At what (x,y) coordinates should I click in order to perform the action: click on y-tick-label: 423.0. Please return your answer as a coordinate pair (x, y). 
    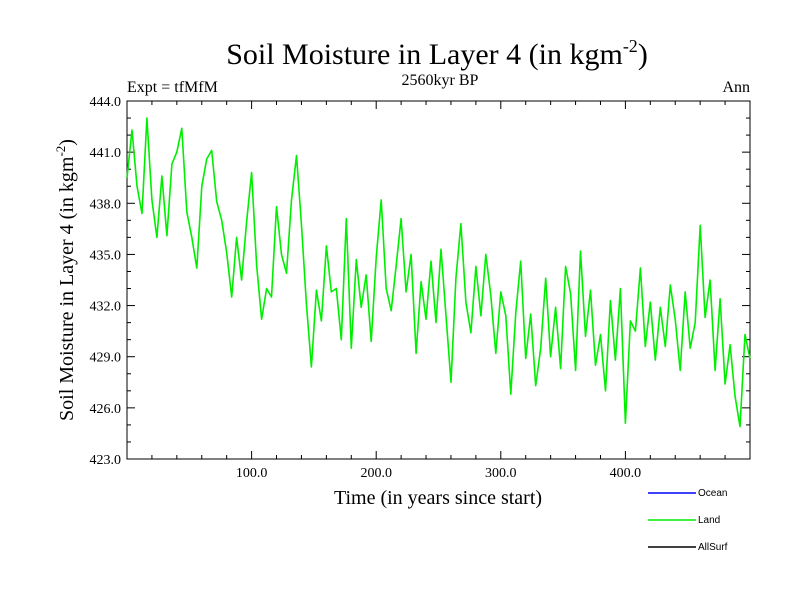
    Looking at the image, I should click on (106, 460).